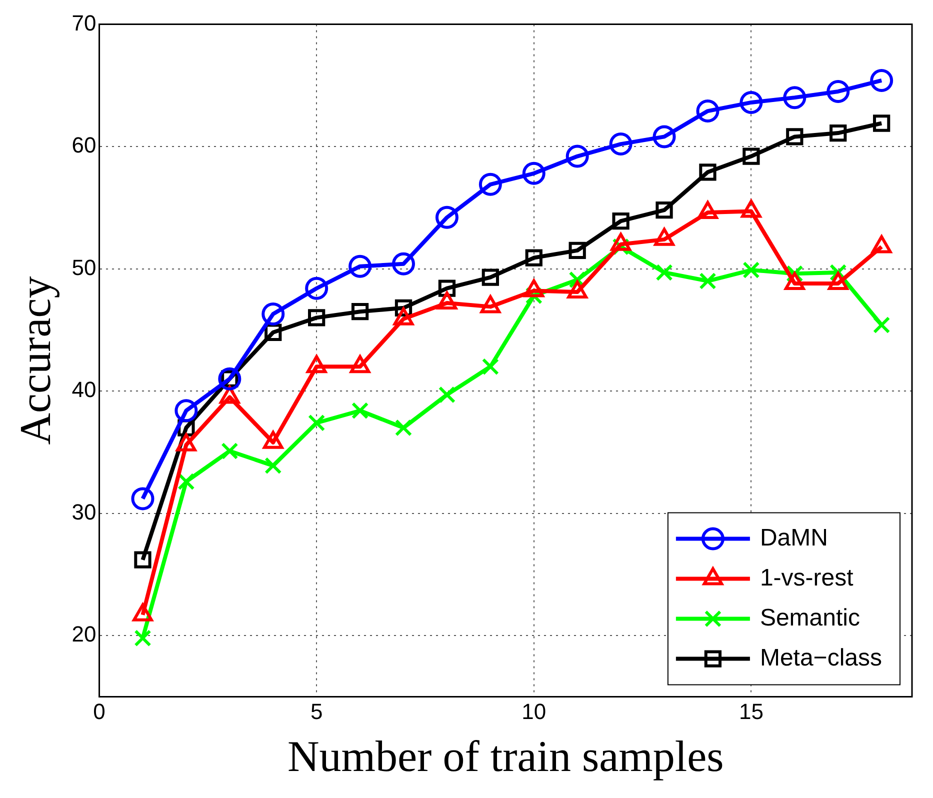  What do you see at coordinates (84, 389) in the screenshot?
I see `y-tick-label: 40` at bounding box center [84, 389].